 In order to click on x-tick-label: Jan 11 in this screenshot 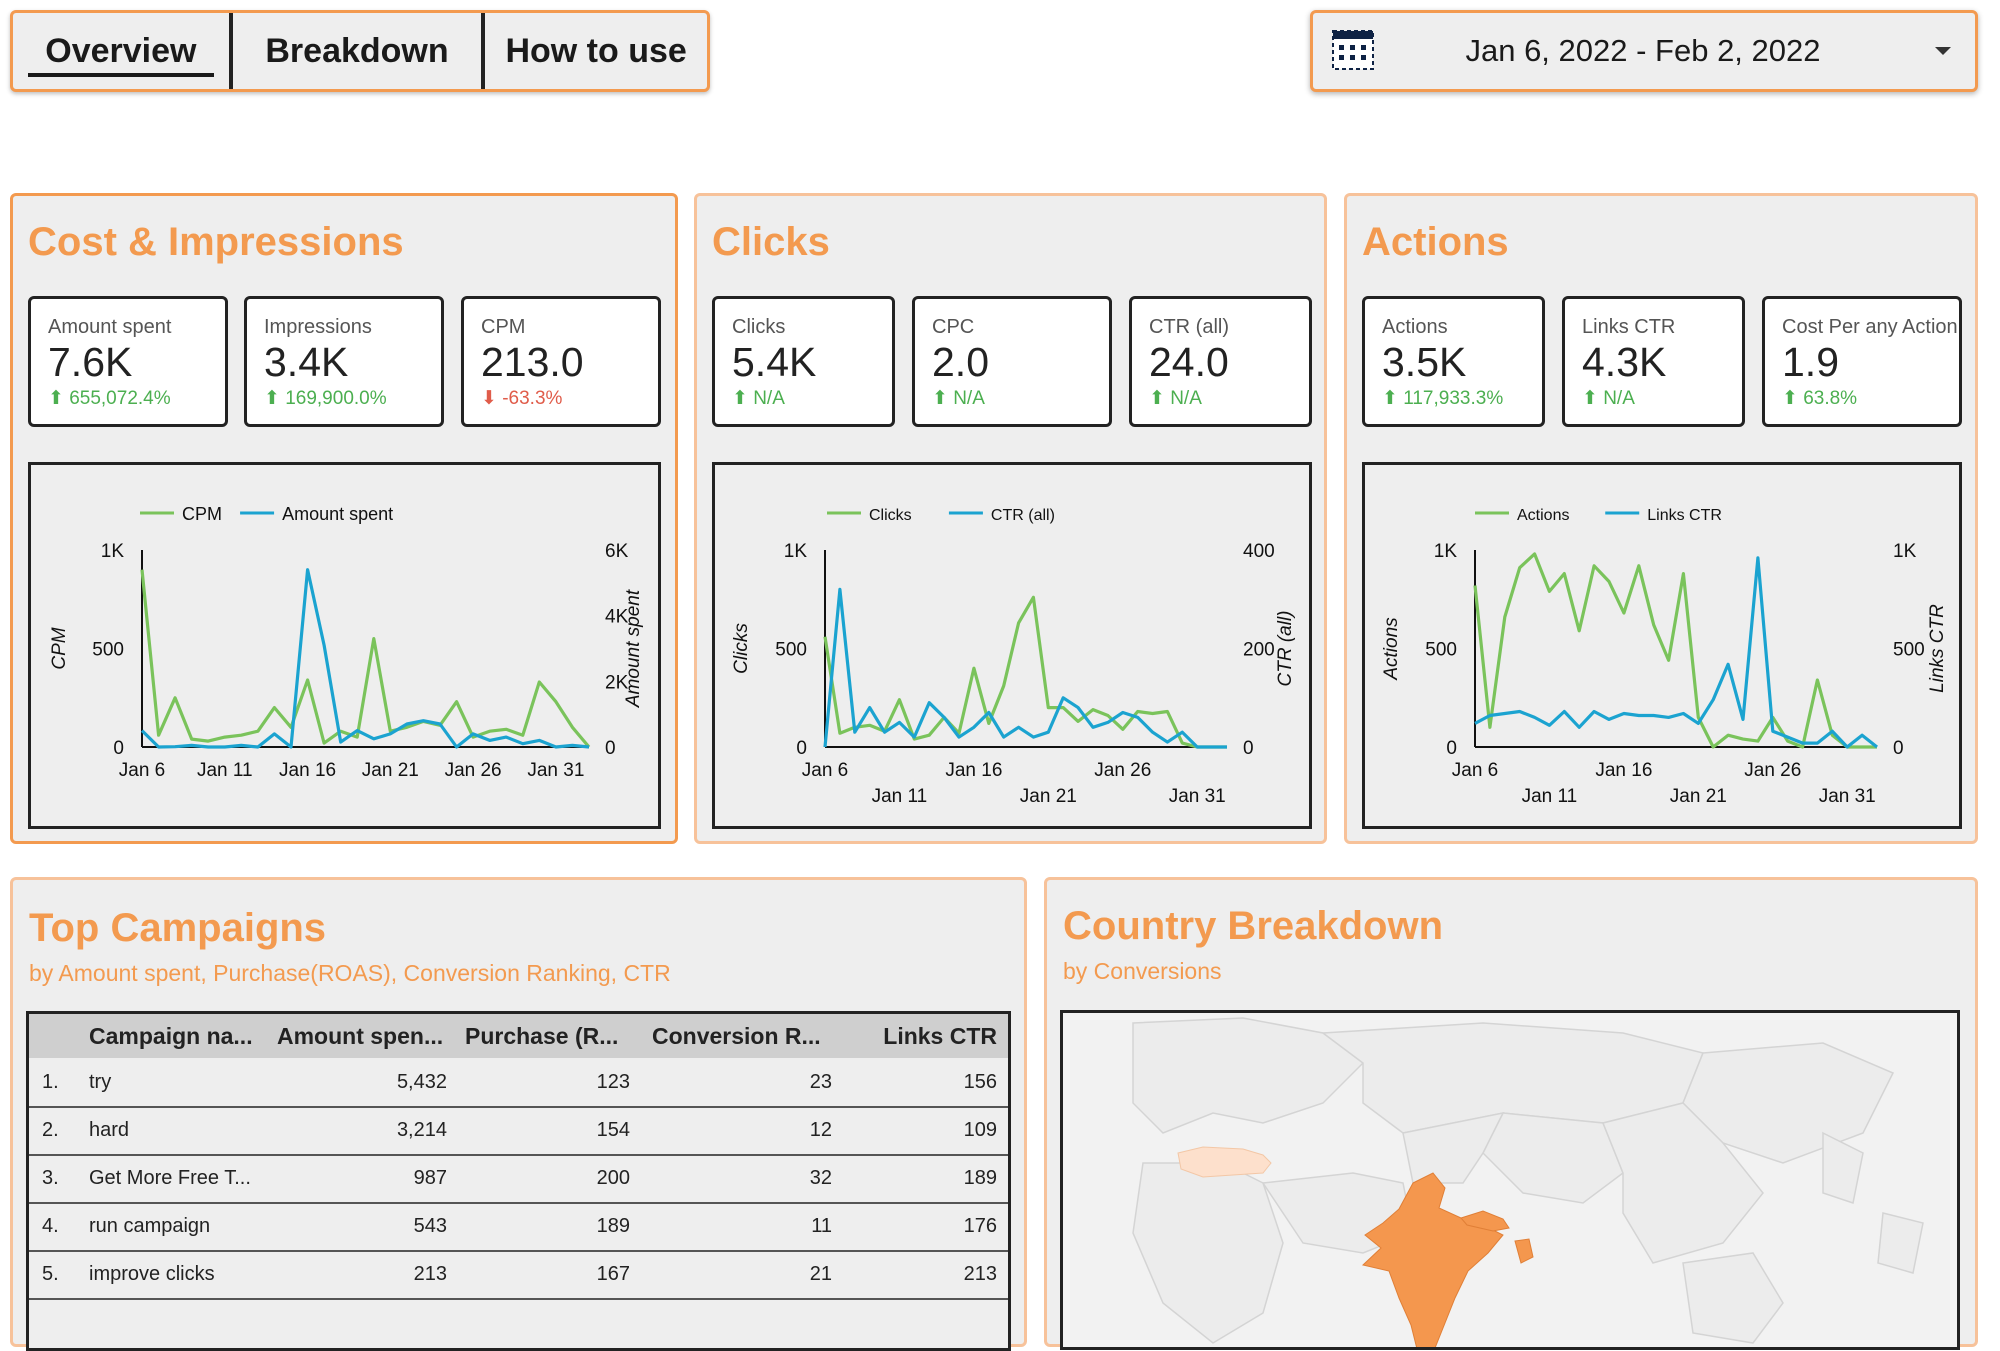, I will do `click(1550, 796)`.